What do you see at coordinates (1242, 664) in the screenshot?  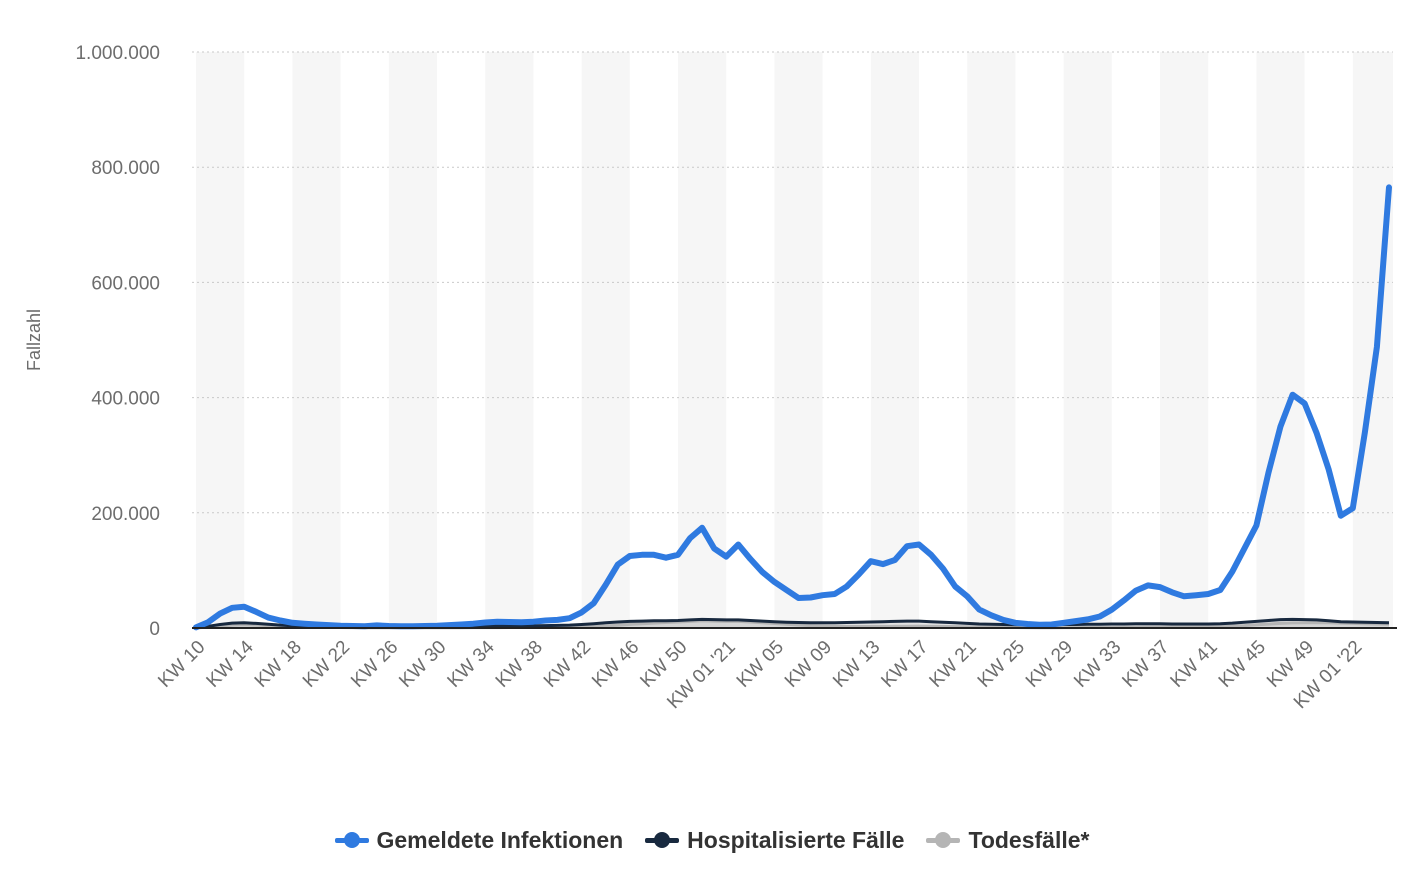 I see `x-tick-label: KW 45` at bounding box center [1242, 664].